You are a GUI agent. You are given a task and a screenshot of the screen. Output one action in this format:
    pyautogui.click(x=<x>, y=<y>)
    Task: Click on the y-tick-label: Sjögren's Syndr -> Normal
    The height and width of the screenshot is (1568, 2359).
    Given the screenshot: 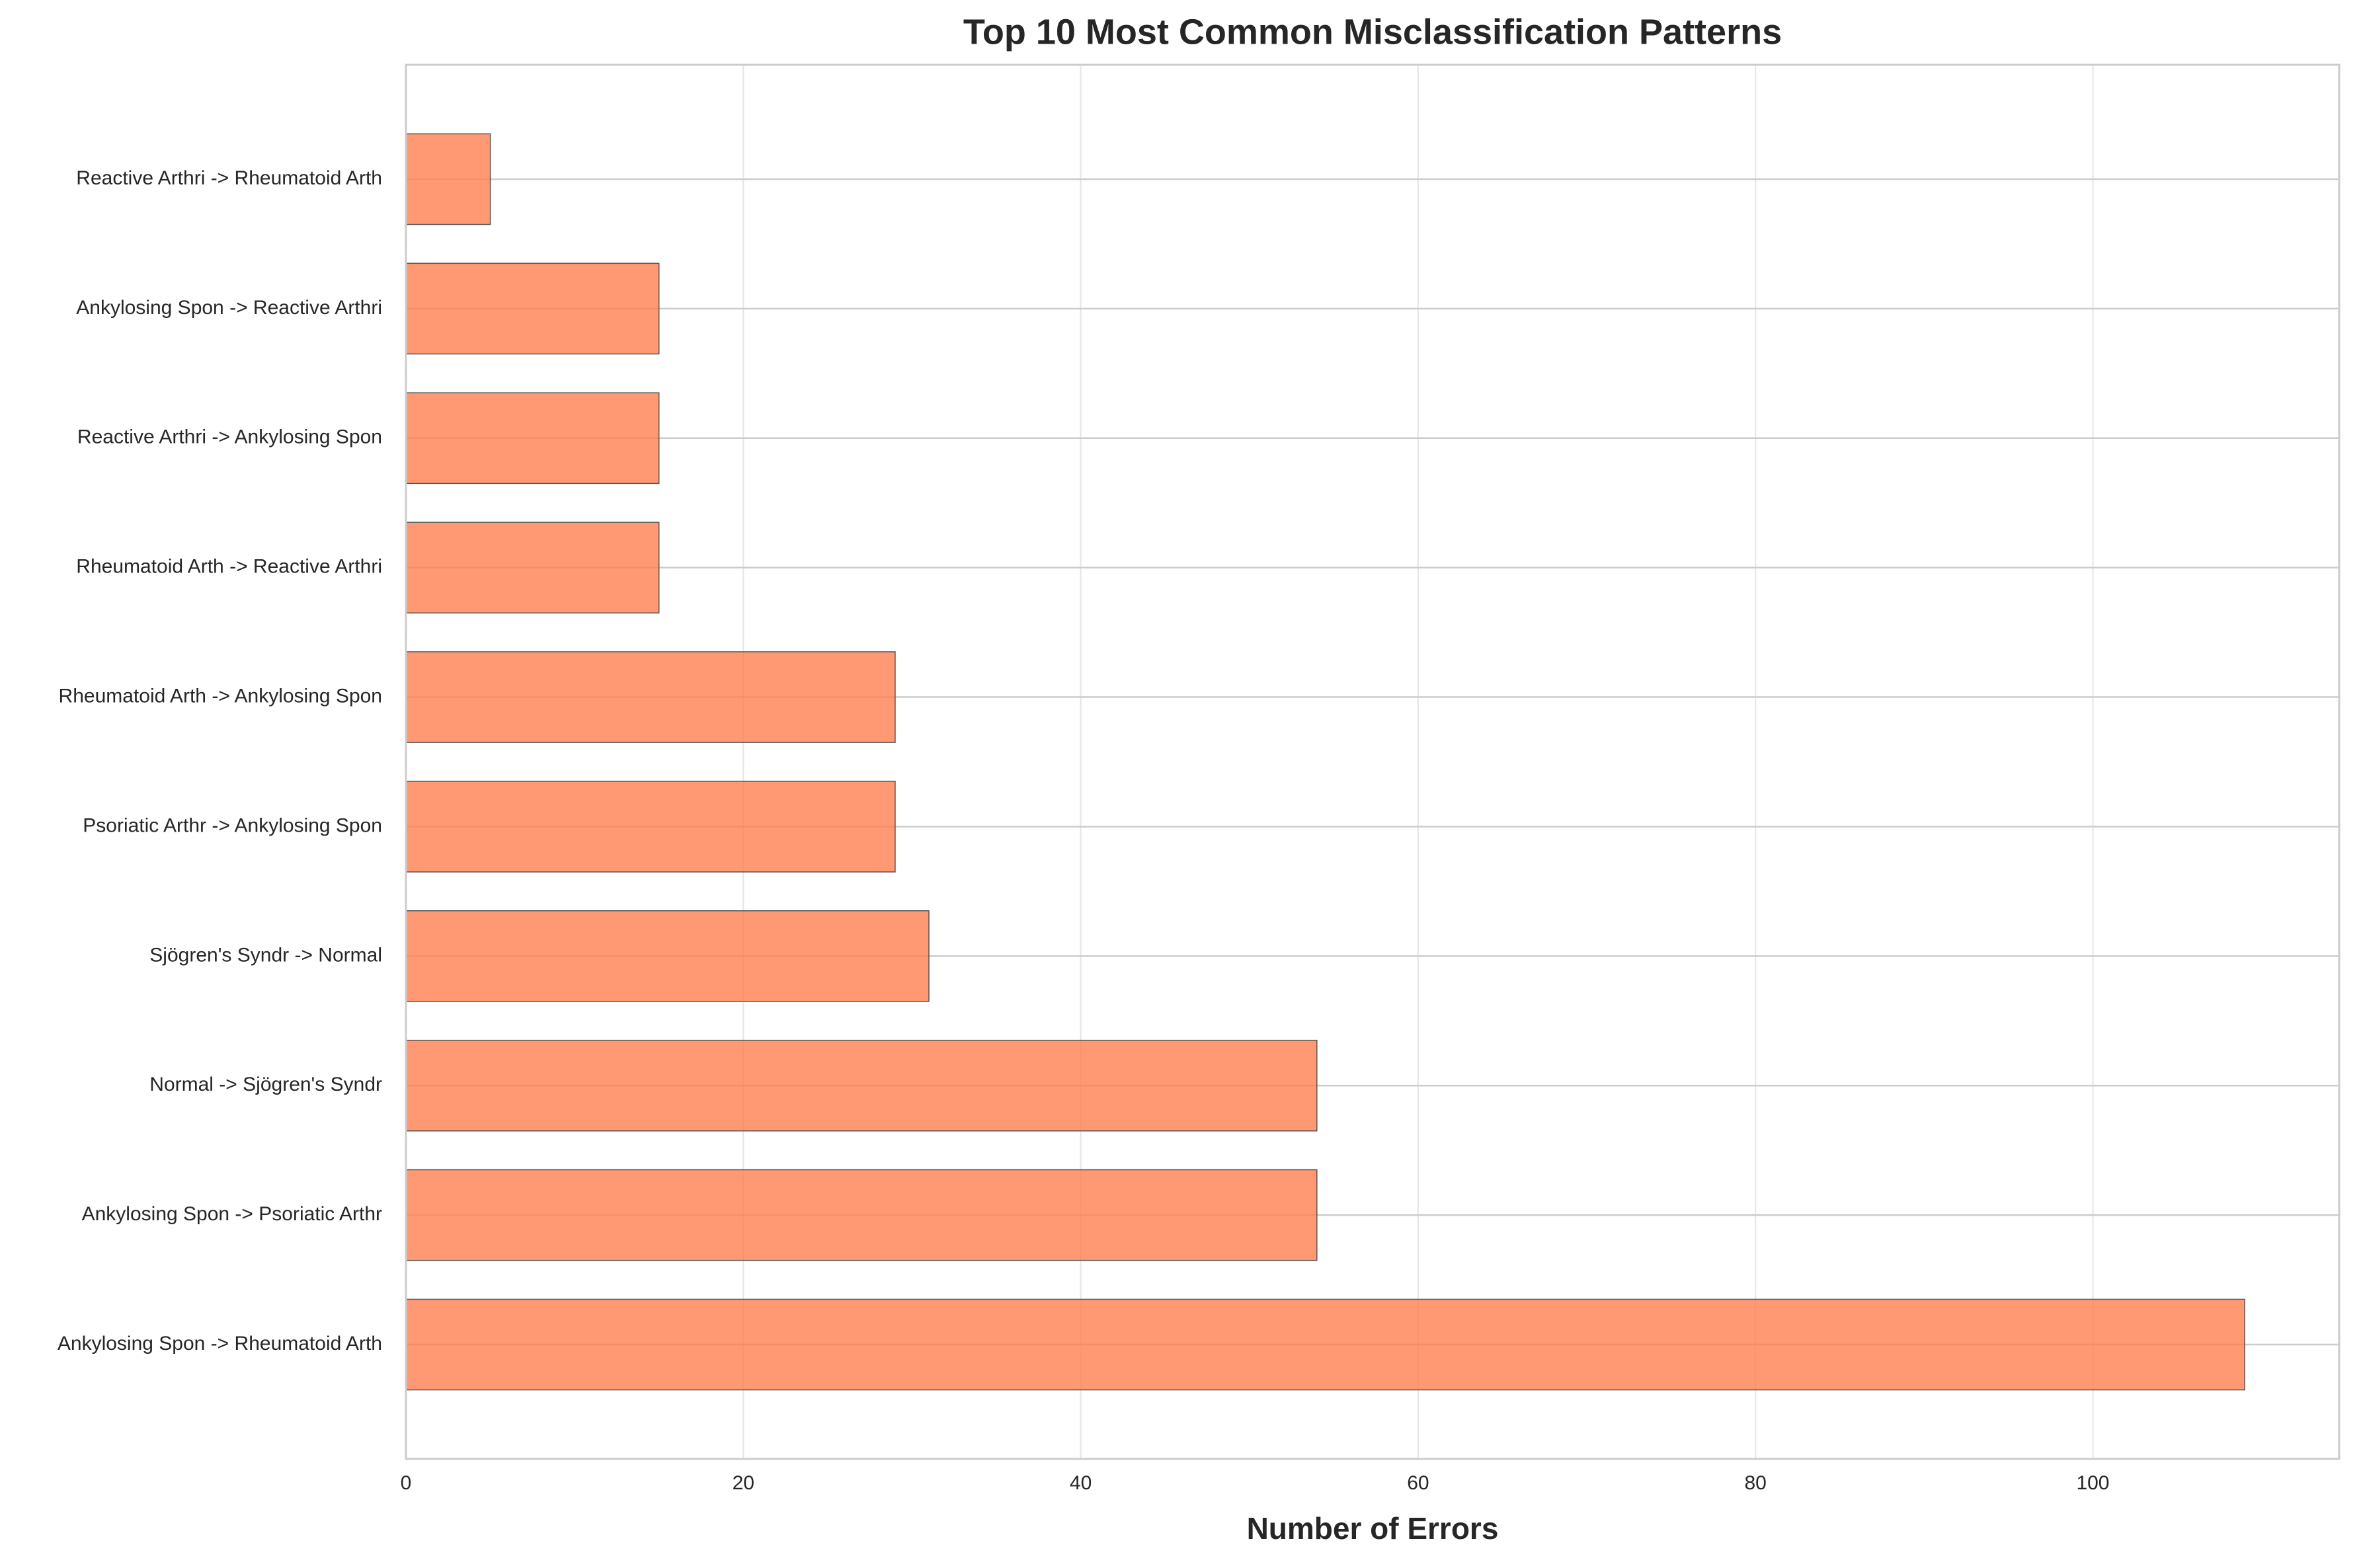 What is the action you would take?
    pyautogui.click(x=265, y=955)
    